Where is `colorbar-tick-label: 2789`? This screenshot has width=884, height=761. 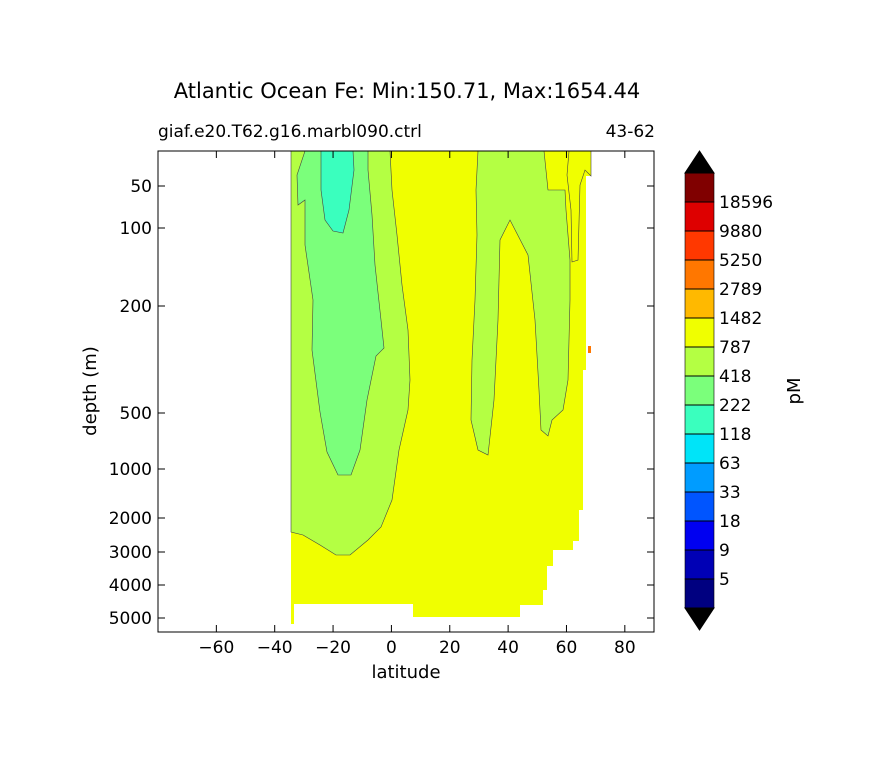
colorbar-tick-label: 2789 is located at coordinates (740, 290).